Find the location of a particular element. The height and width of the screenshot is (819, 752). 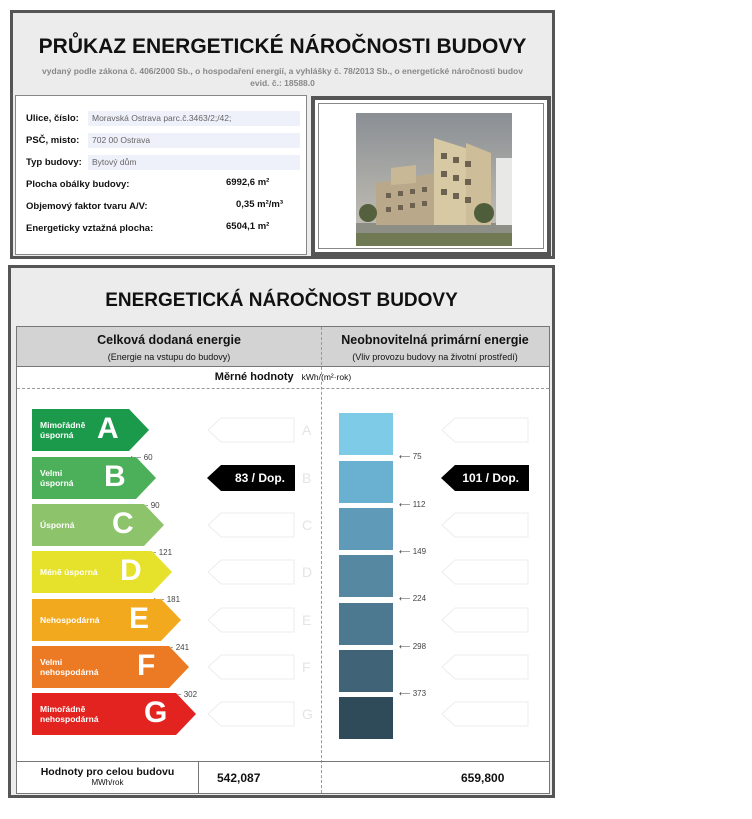

primary-energy-bar-b is located at coordinates (366, 482).